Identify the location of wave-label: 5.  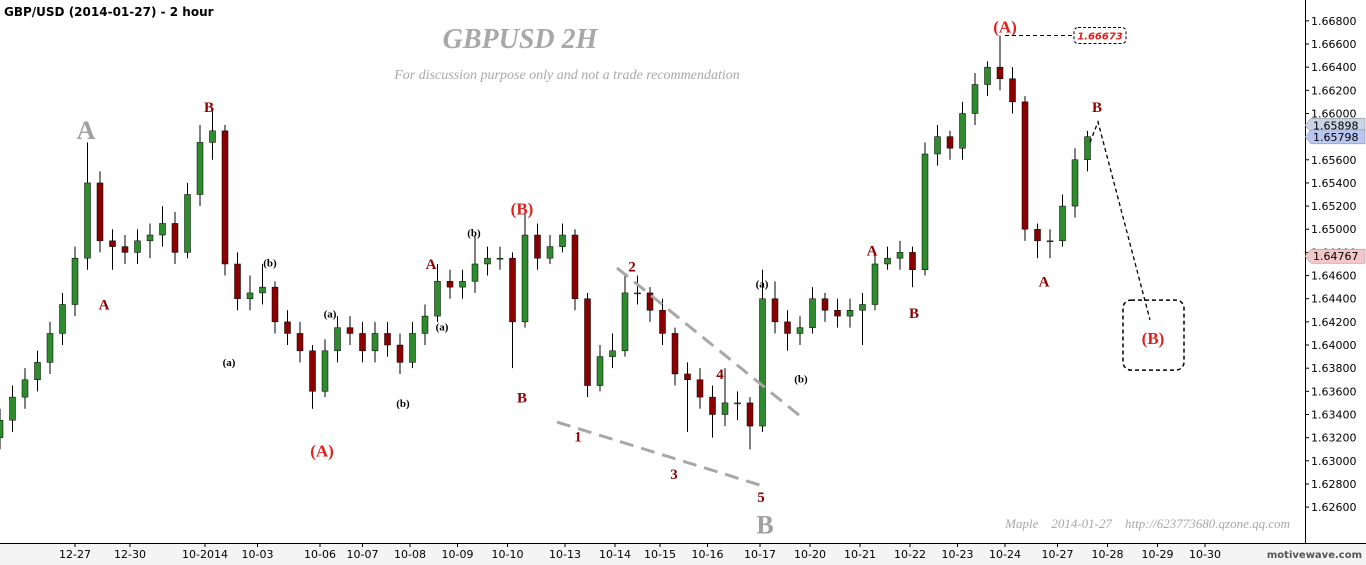
(761, 498).